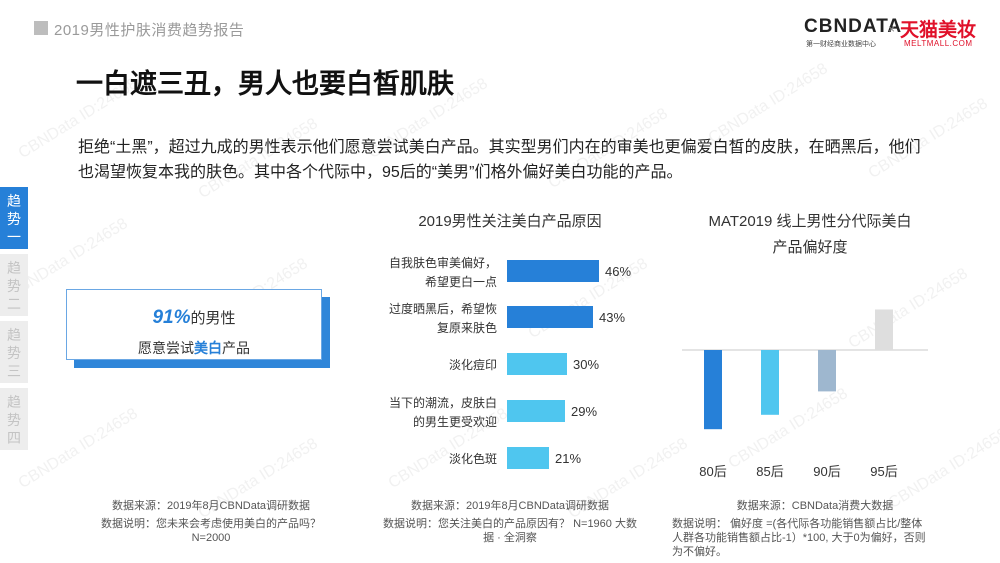  I want to click on note-1-source: 数据来源：2019年8月CBNData调研数据, so click(211, 506).